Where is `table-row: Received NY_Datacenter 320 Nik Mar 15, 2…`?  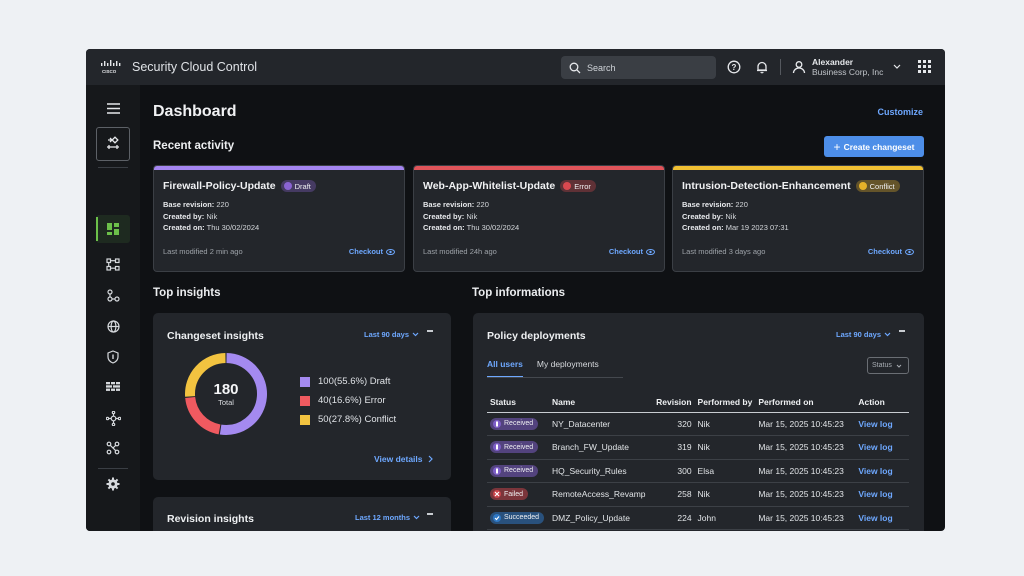
table-row: Received NY_Datacenter 320 Nik Mar 15, 2… is located at coordinates (698, 424).